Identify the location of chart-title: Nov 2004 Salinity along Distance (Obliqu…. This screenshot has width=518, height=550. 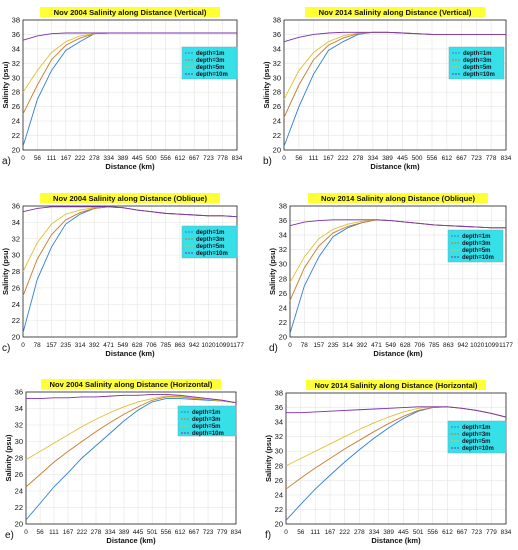
(130, 198).